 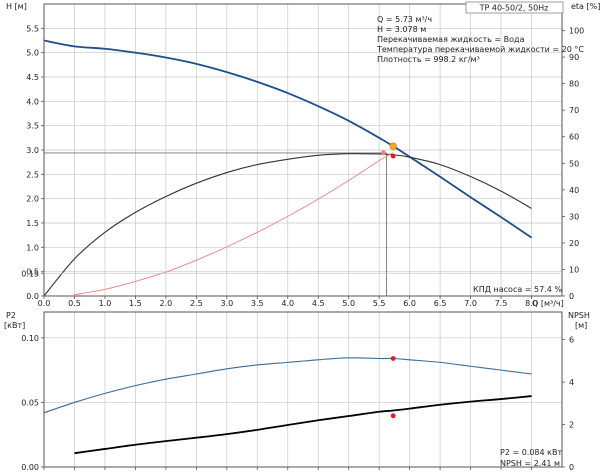 I want to click on y2-tick-label: 50, so click(x=574, y=163).